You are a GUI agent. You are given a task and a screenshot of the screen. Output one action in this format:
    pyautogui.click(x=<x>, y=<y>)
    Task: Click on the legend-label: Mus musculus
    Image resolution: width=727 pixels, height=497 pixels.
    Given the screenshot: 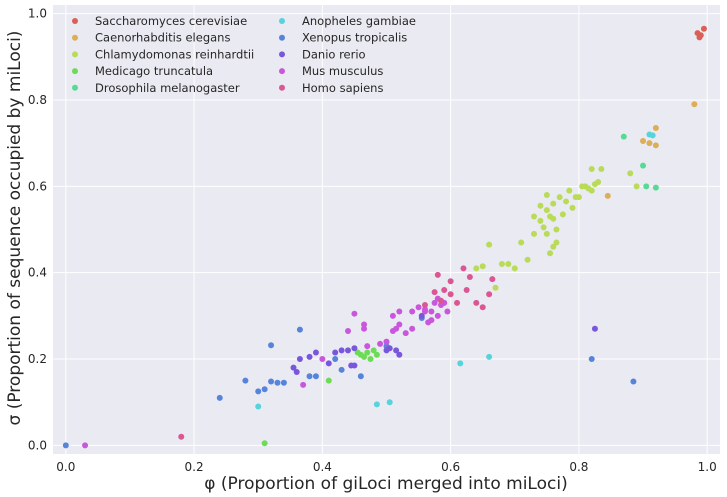 What is the action you would take?
    pyautogui.click(x=342, y=71)
    